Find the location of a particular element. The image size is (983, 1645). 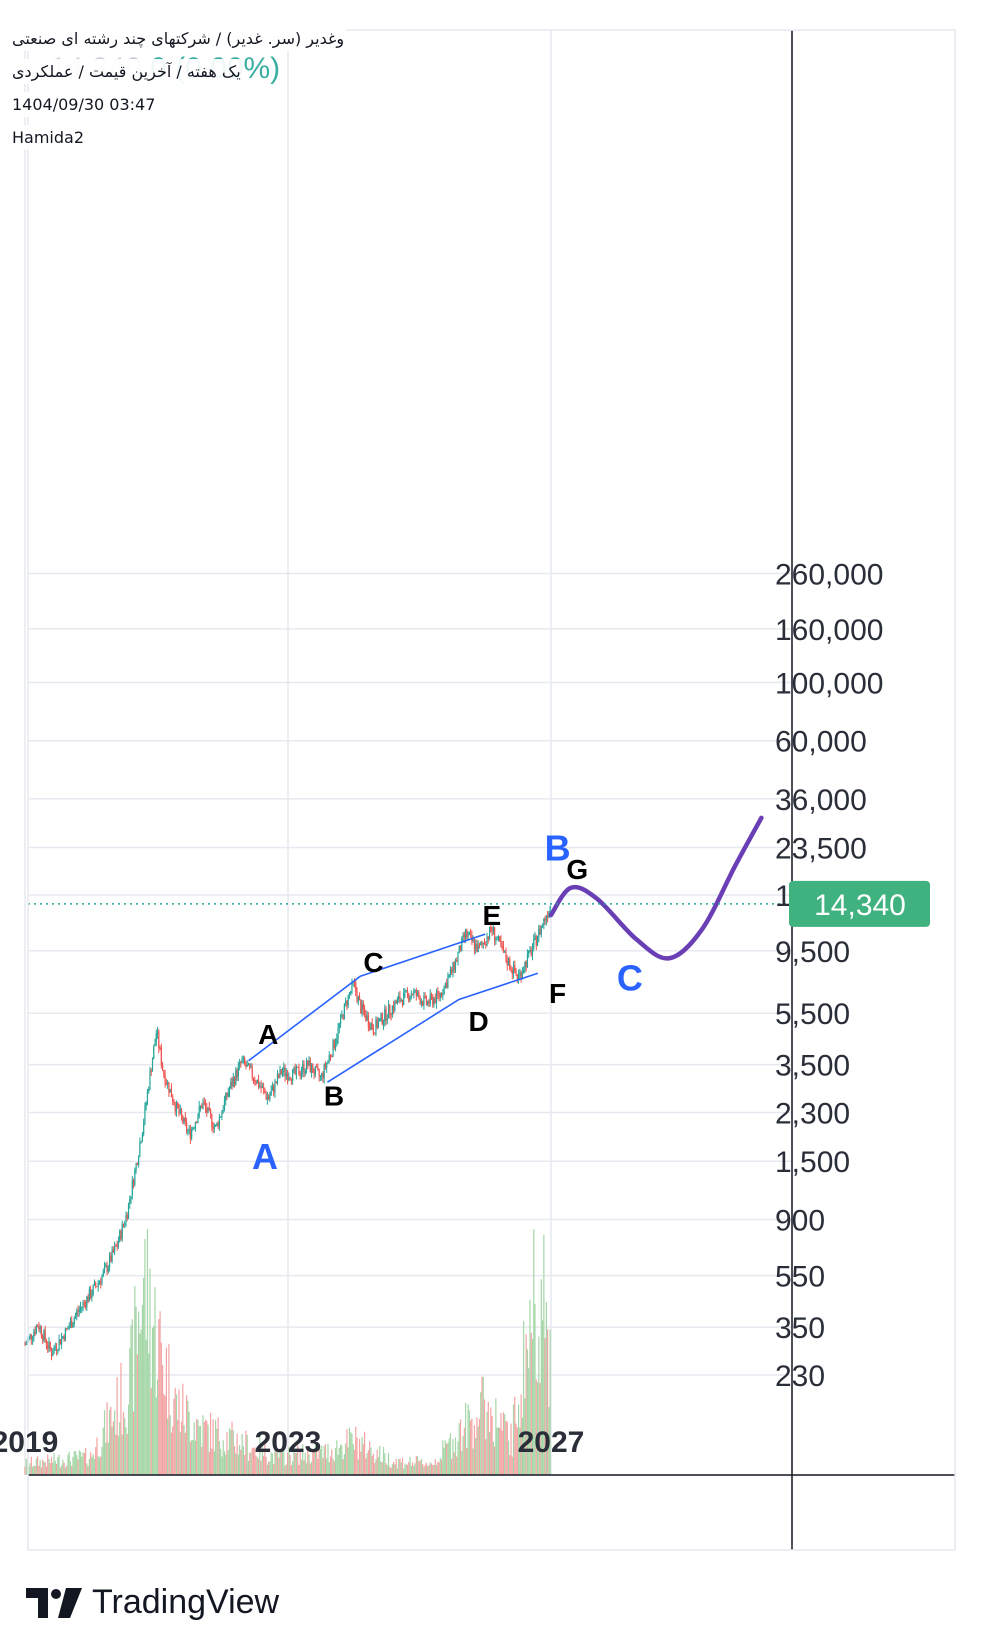

y-tick-label: 230 is located at coordinates (800, 1376).